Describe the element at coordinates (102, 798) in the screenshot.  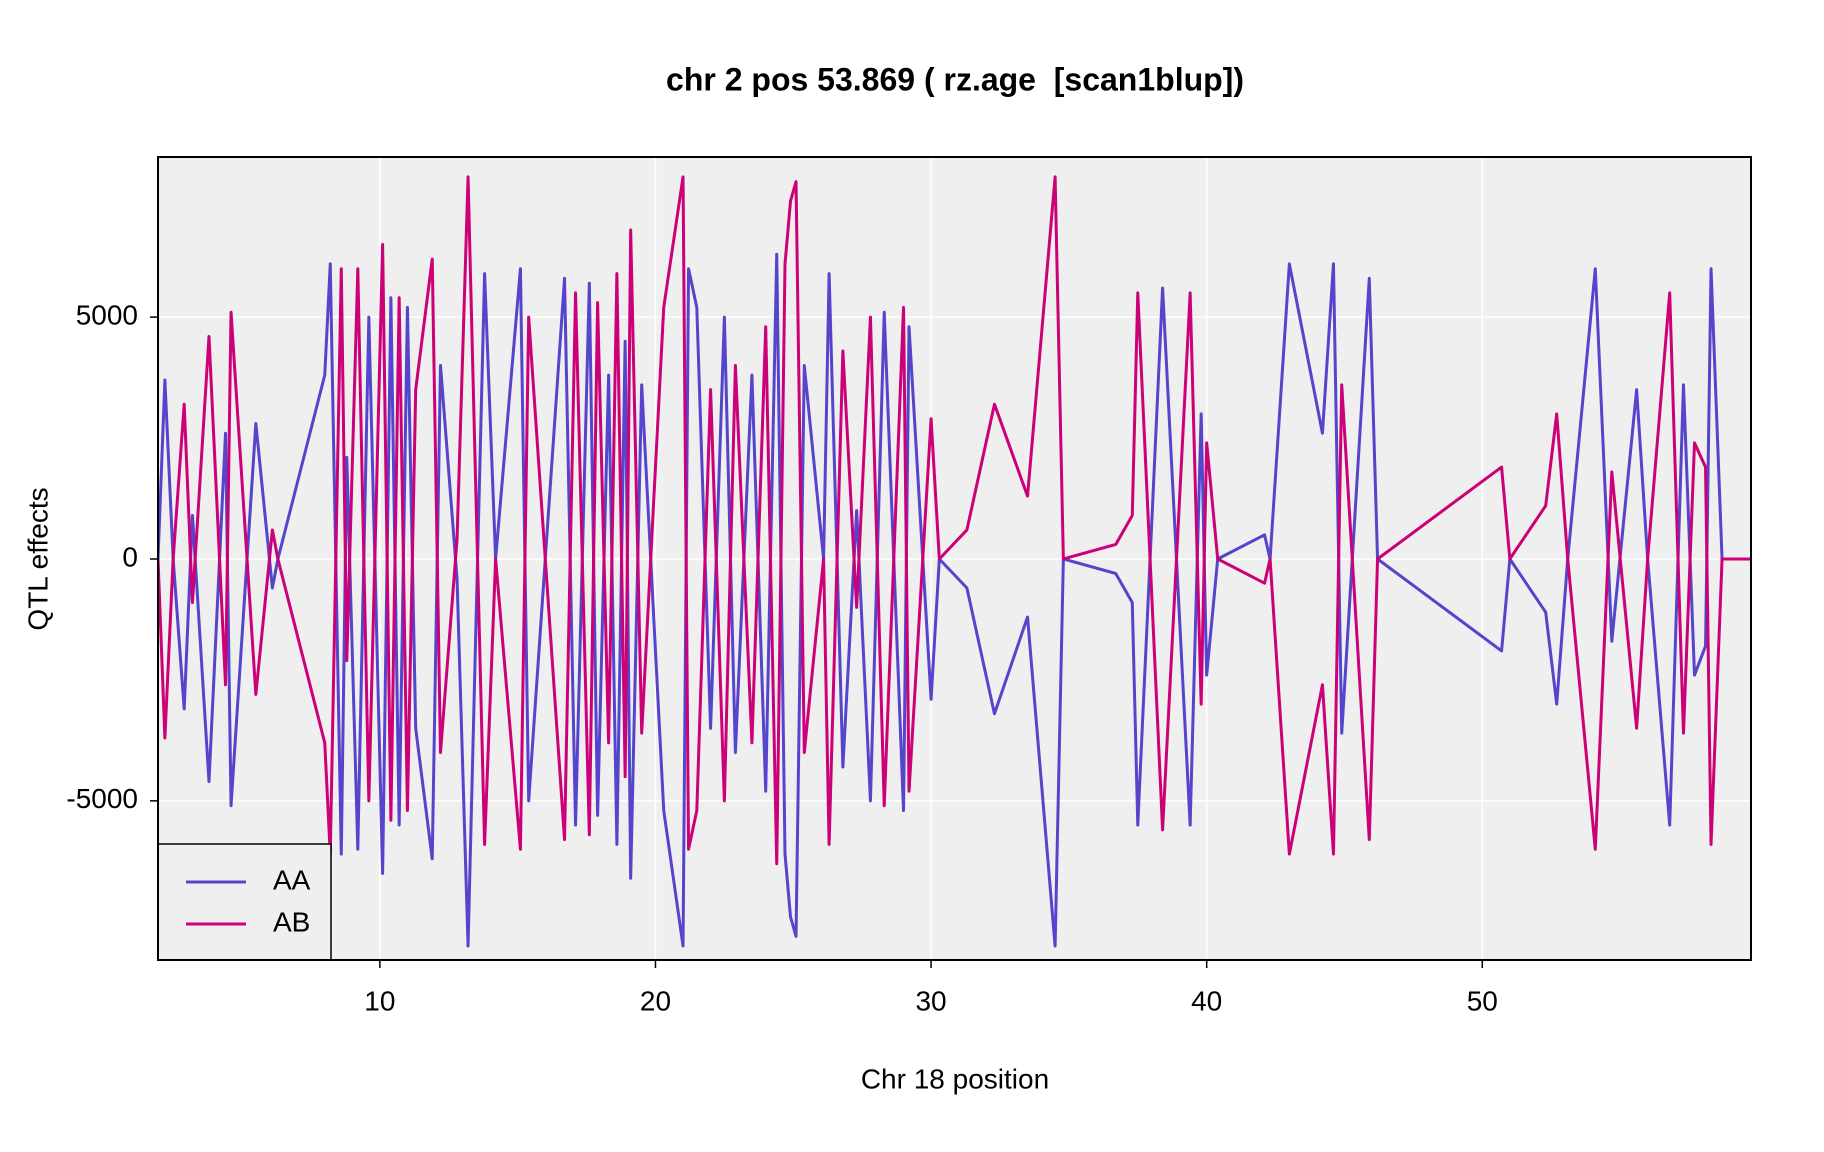
I see `y-tick-label: -5000` at that location.